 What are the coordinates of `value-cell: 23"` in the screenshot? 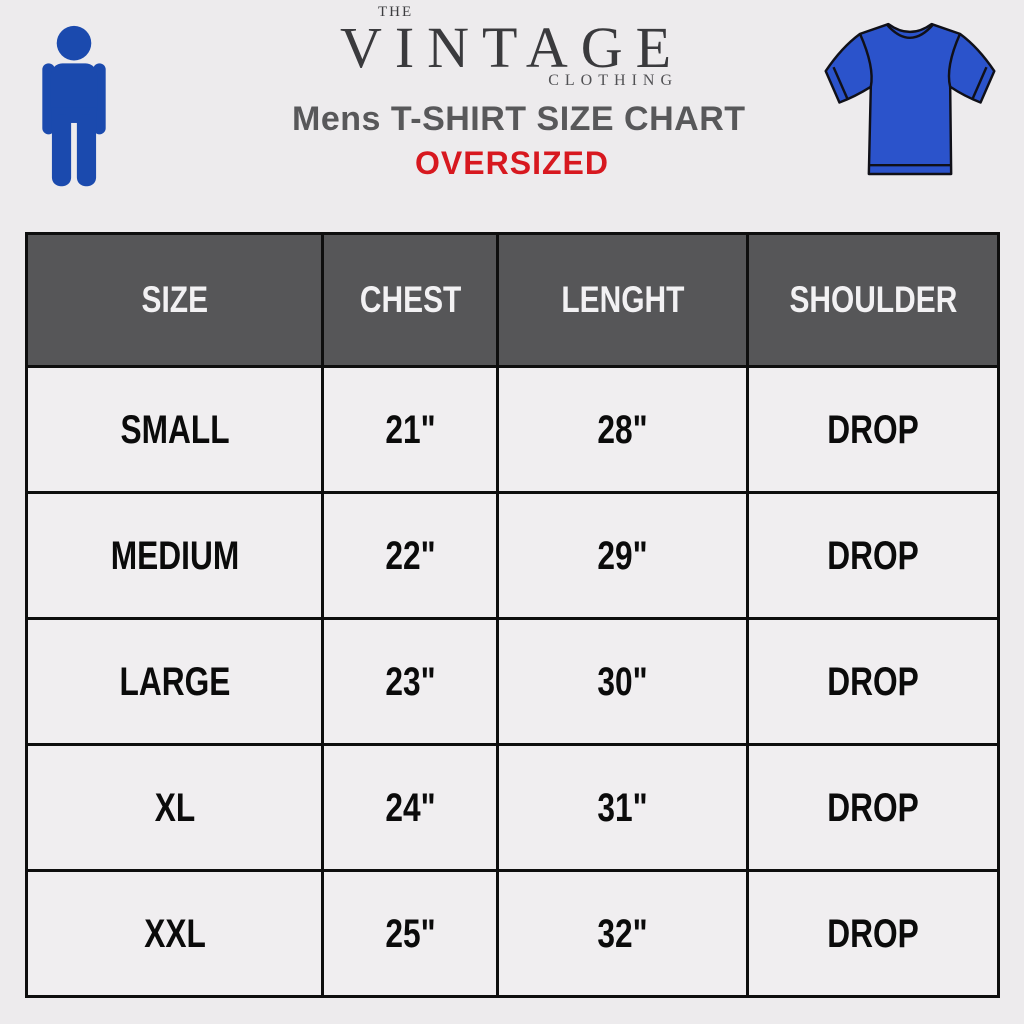 It's located at (410, 681).